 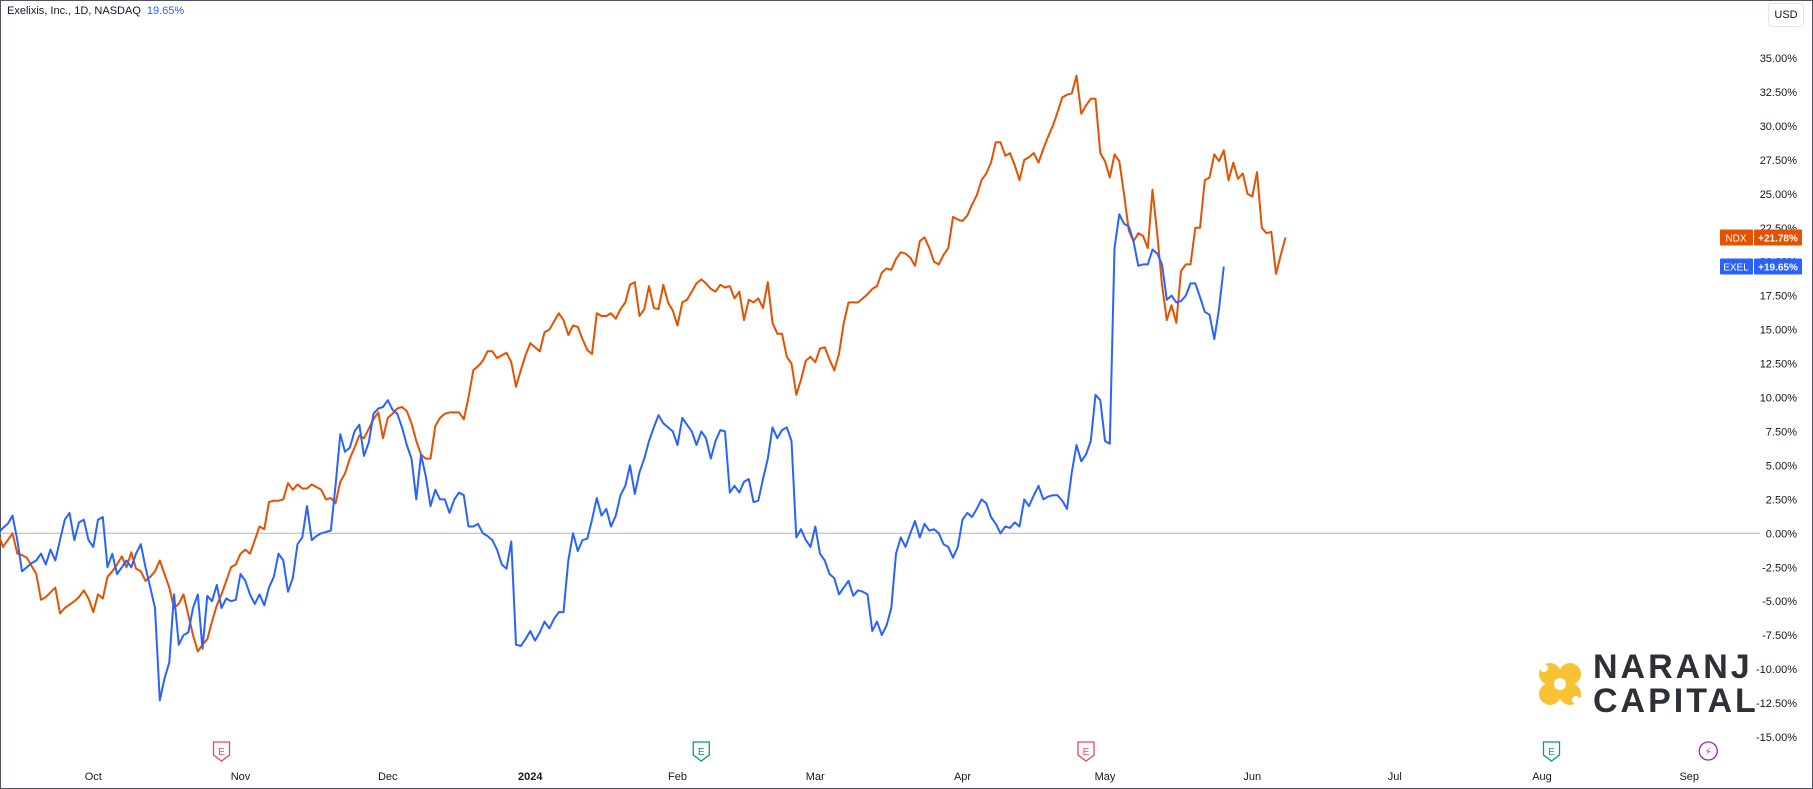 I want to click on y-tick-label: 0.00%, so click(x=1781, y=534).